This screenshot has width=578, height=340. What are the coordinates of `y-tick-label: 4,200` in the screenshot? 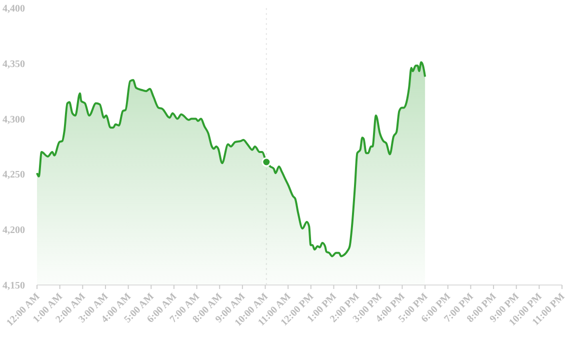 It's located at (13, 230).